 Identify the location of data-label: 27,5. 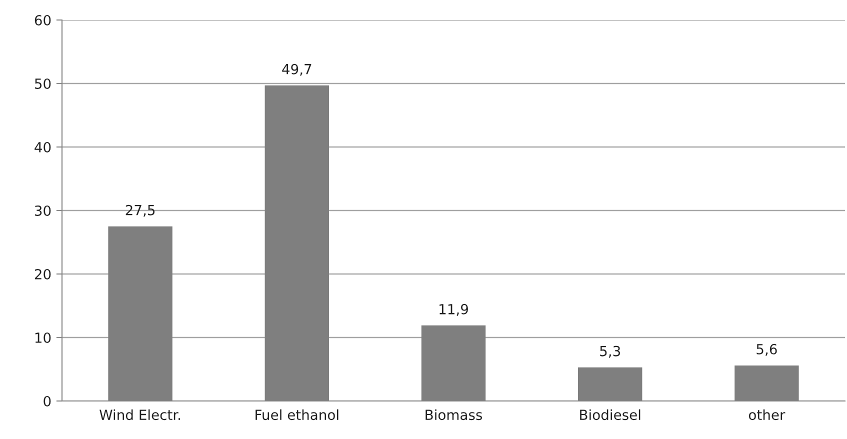
(140, 210).